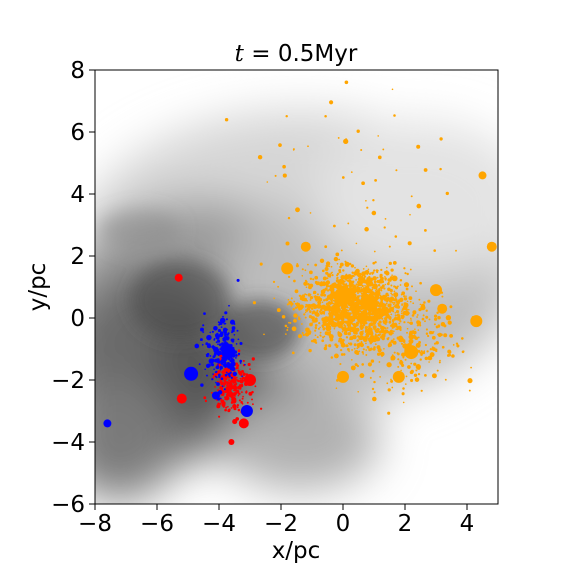  I want to click on y-tick-label: −2, so click(68, 381).